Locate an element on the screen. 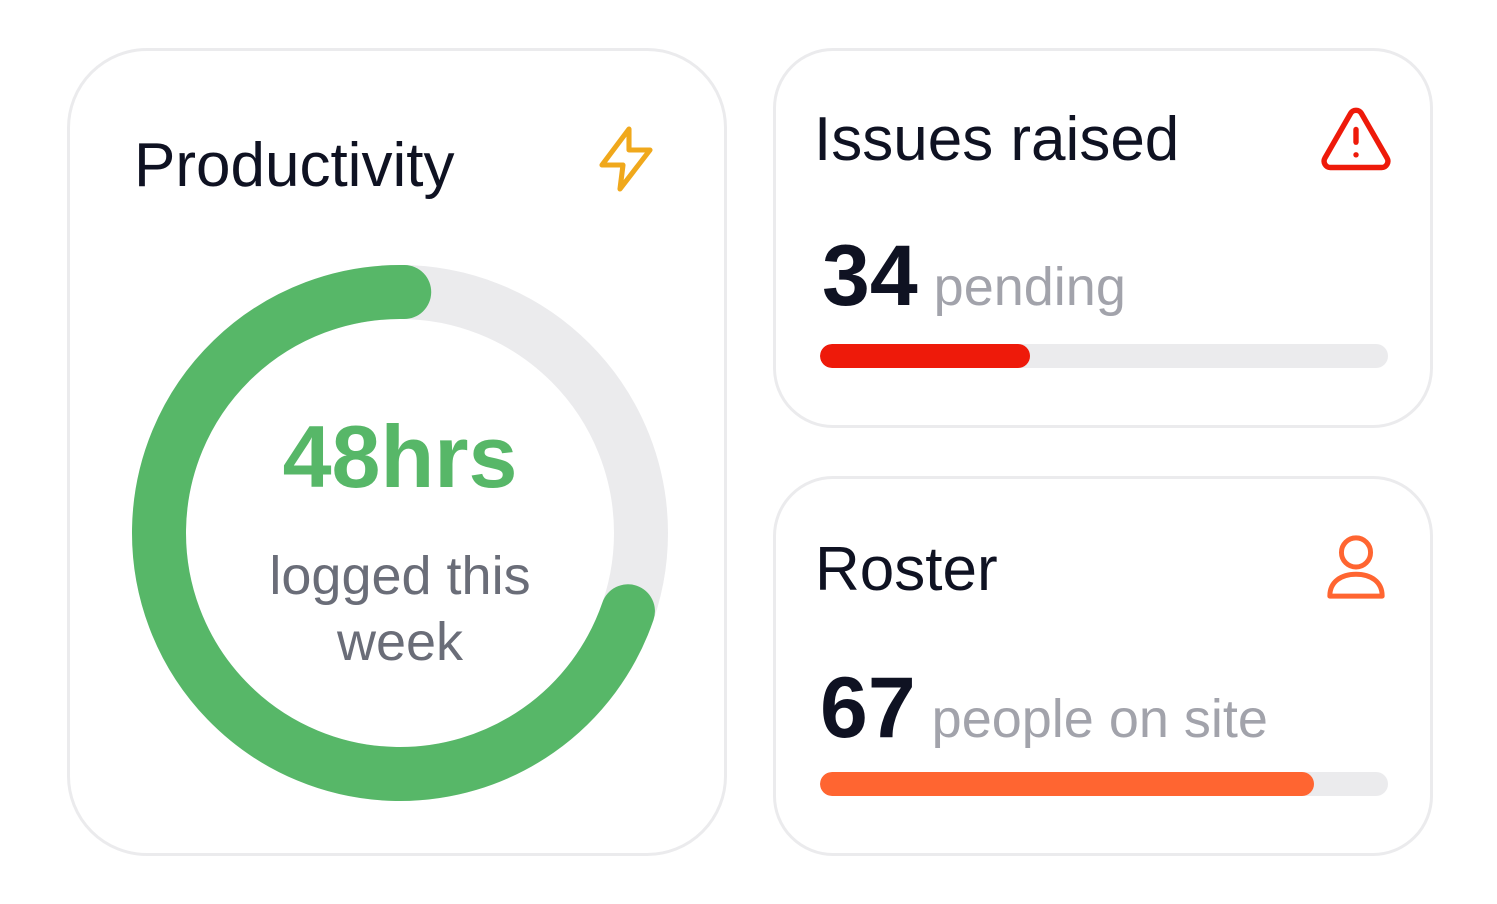 This screenshot has height=904, width=1497. issues-progress-fill is located at coordinates (925, 356).